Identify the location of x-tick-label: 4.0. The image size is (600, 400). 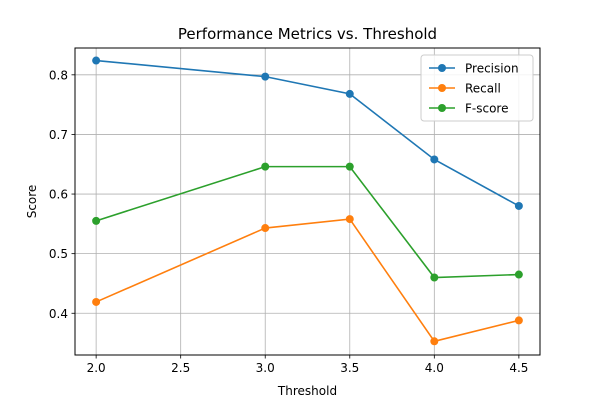
(434, 368).